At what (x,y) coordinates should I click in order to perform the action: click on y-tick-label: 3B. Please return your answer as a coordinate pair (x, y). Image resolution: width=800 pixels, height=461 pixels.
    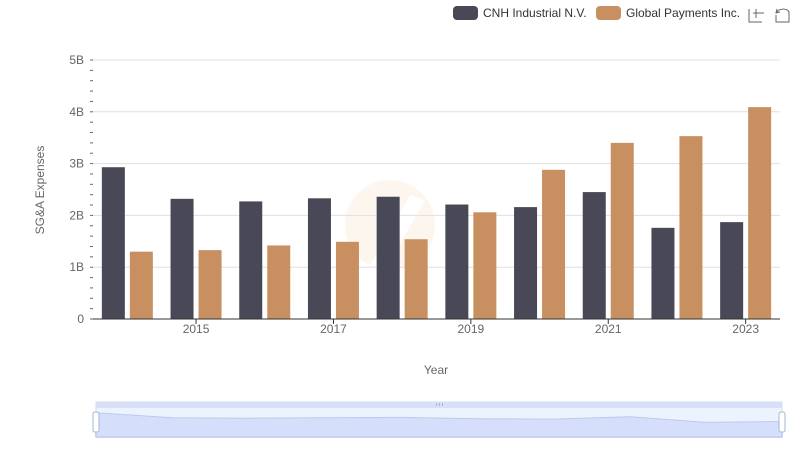
    Looking at the image, I should click on (76, 164).